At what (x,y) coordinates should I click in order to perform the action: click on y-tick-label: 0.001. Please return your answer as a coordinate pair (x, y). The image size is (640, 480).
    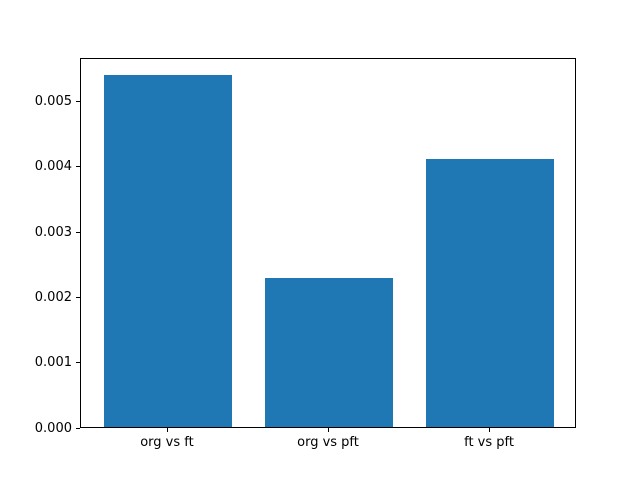
    Looking at the image, I should click on (53, 363).